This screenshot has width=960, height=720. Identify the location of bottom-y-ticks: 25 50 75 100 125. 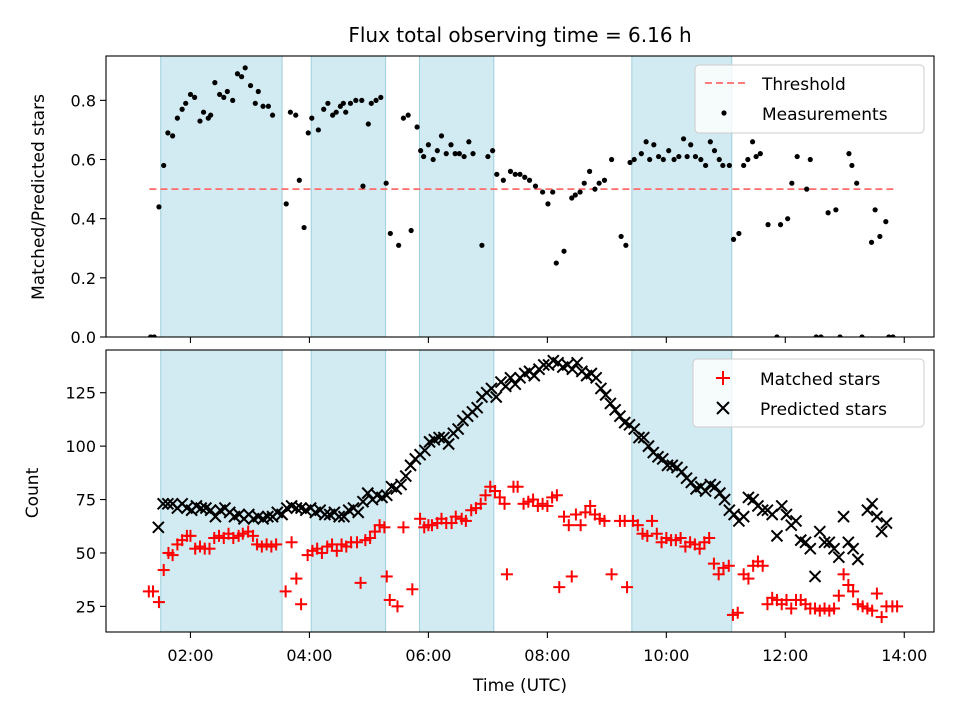
(85, 500).